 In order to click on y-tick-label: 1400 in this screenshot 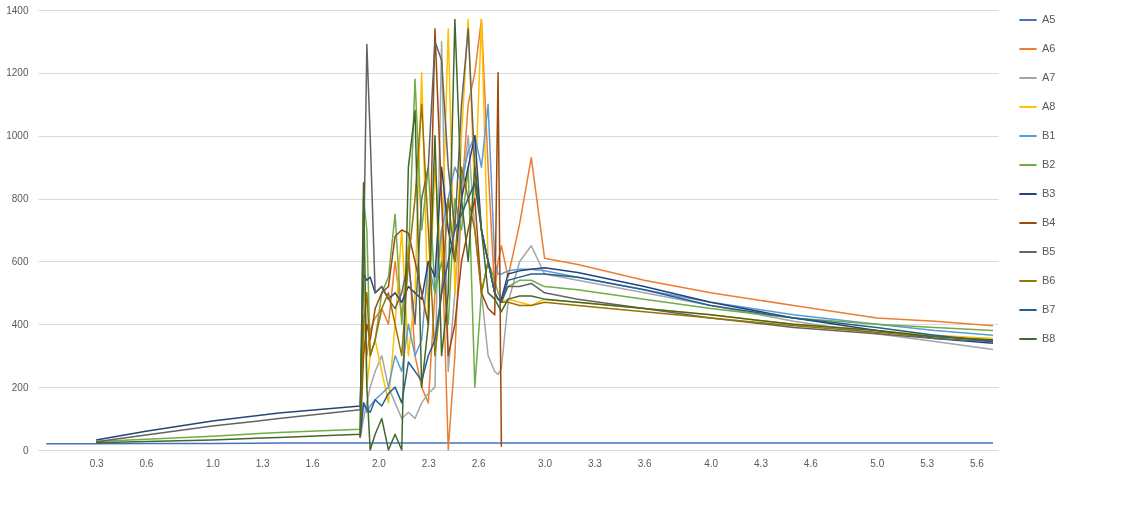, I will do `click(17, 10)`.